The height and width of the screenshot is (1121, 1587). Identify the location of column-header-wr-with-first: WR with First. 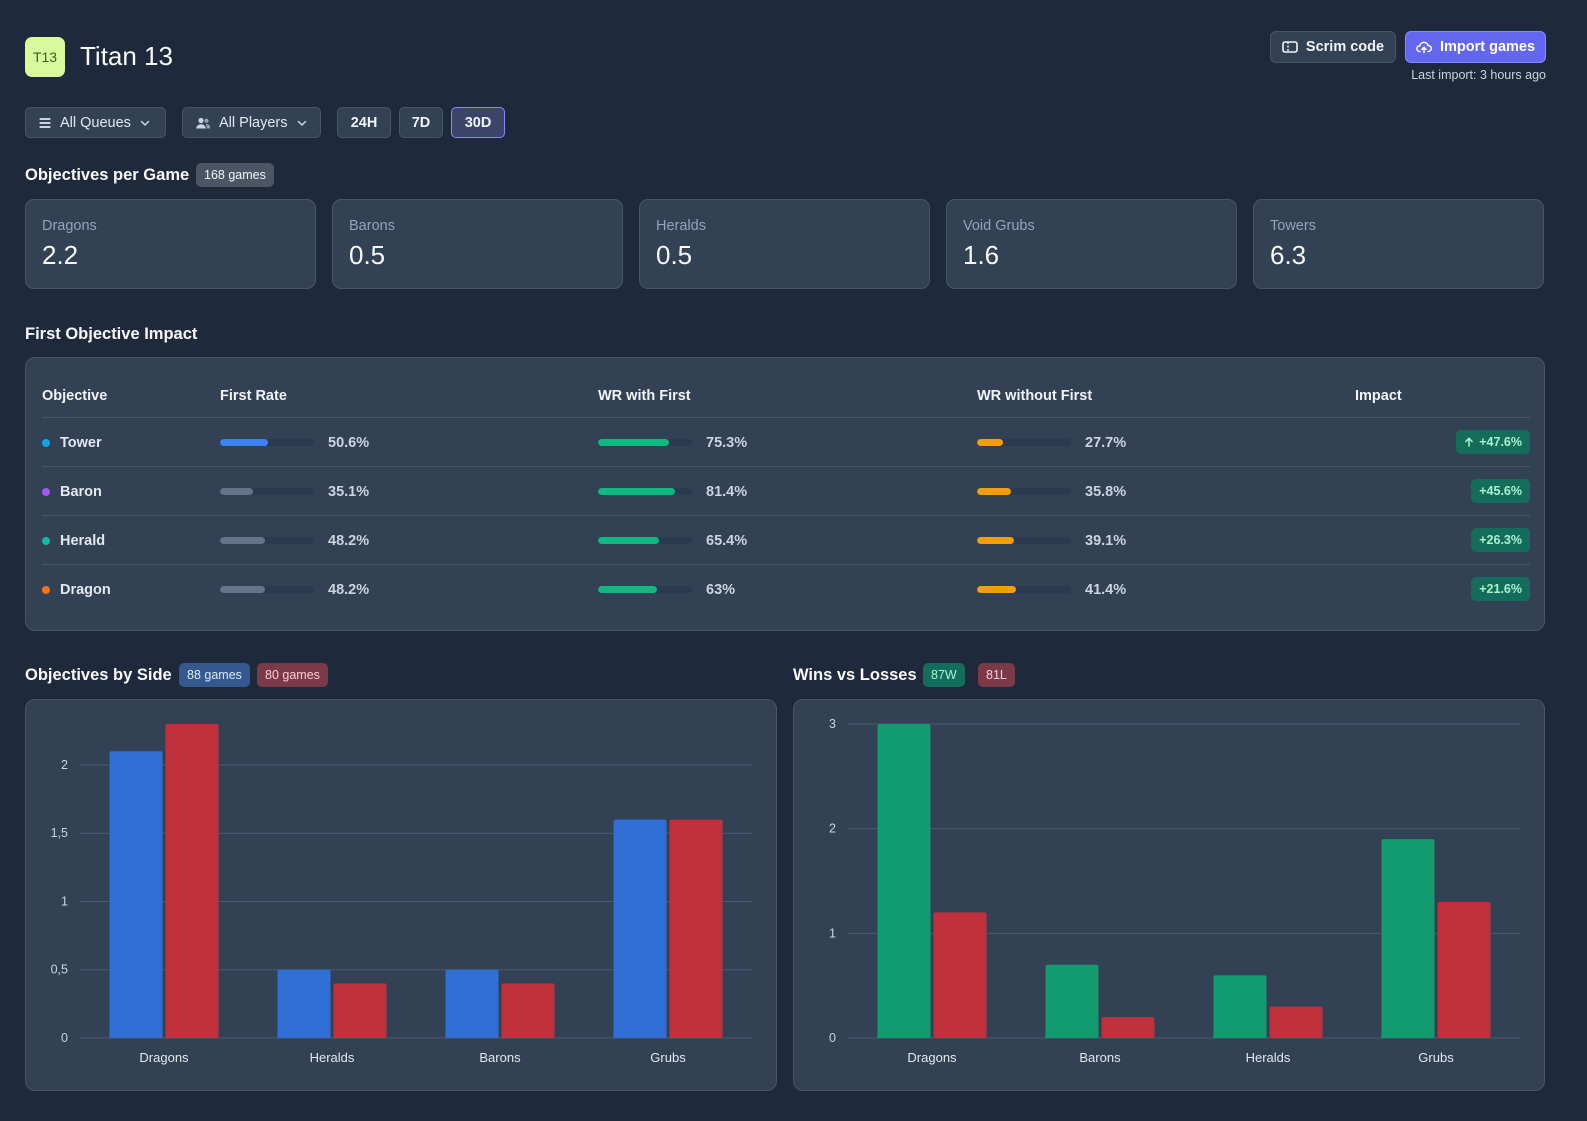
(644, 396).